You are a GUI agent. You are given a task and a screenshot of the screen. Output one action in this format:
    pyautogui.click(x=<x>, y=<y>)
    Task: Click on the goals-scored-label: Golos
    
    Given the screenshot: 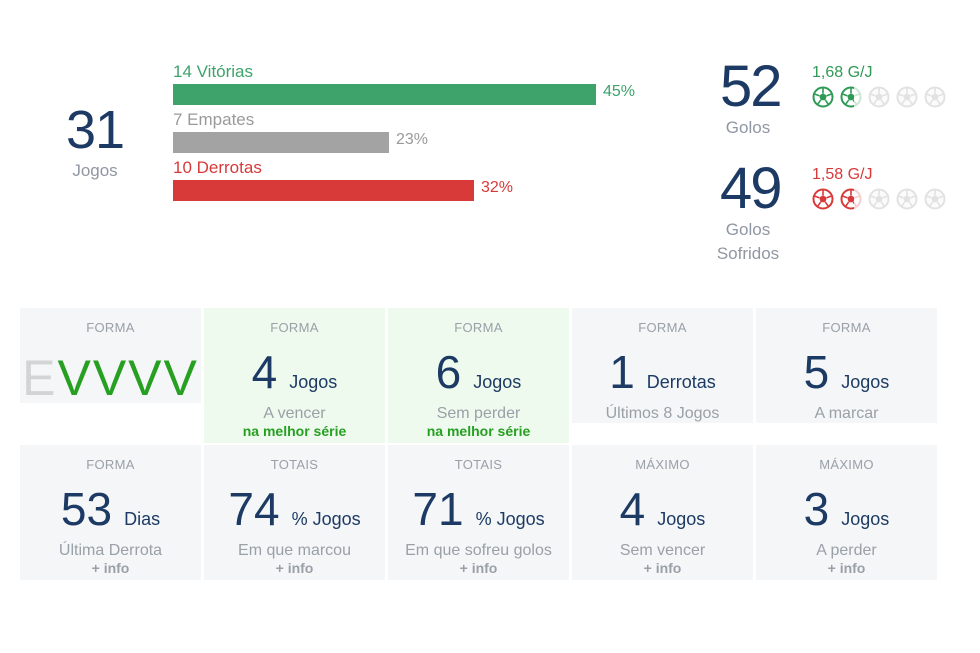 What is the action you would take?
    pyautogui.click(x=748, y=127)
    